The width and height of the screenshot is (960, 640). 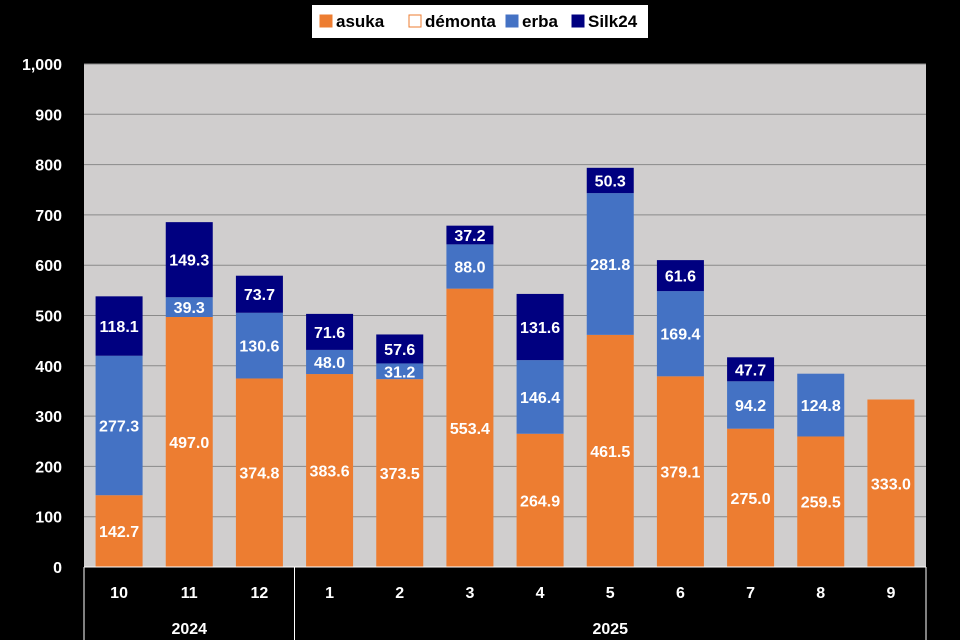 I want to click on legend-box, so click(x=480, y=21).